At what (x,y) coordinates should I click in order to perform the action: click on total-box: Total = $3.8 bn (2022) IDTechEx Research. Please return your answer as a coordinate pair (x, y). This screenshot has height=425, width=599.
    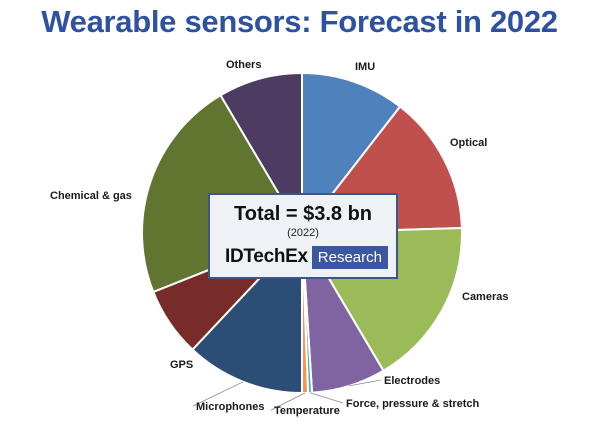
    Looking at the image, I should click on (303, 236).